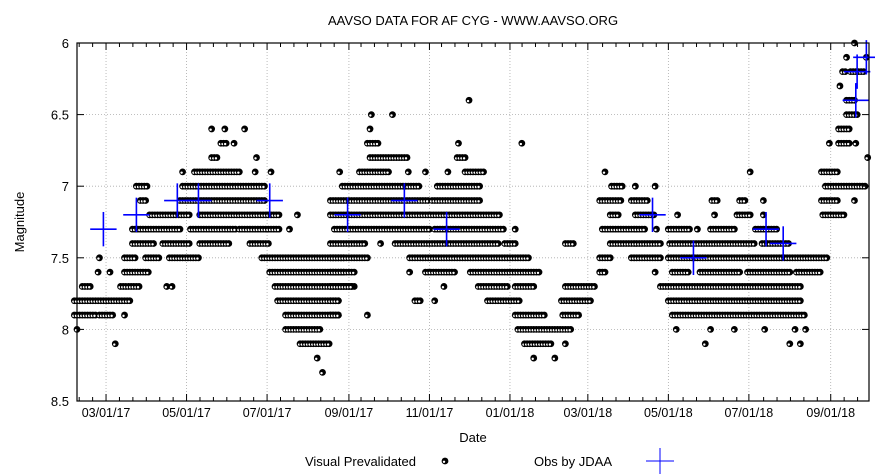 This screenshot has height=475, width=889. What do you see at coordinates (588, 413) in the screenshot?
I see `x-tick-label: 03/01/18` at bounding box center [588, 413].